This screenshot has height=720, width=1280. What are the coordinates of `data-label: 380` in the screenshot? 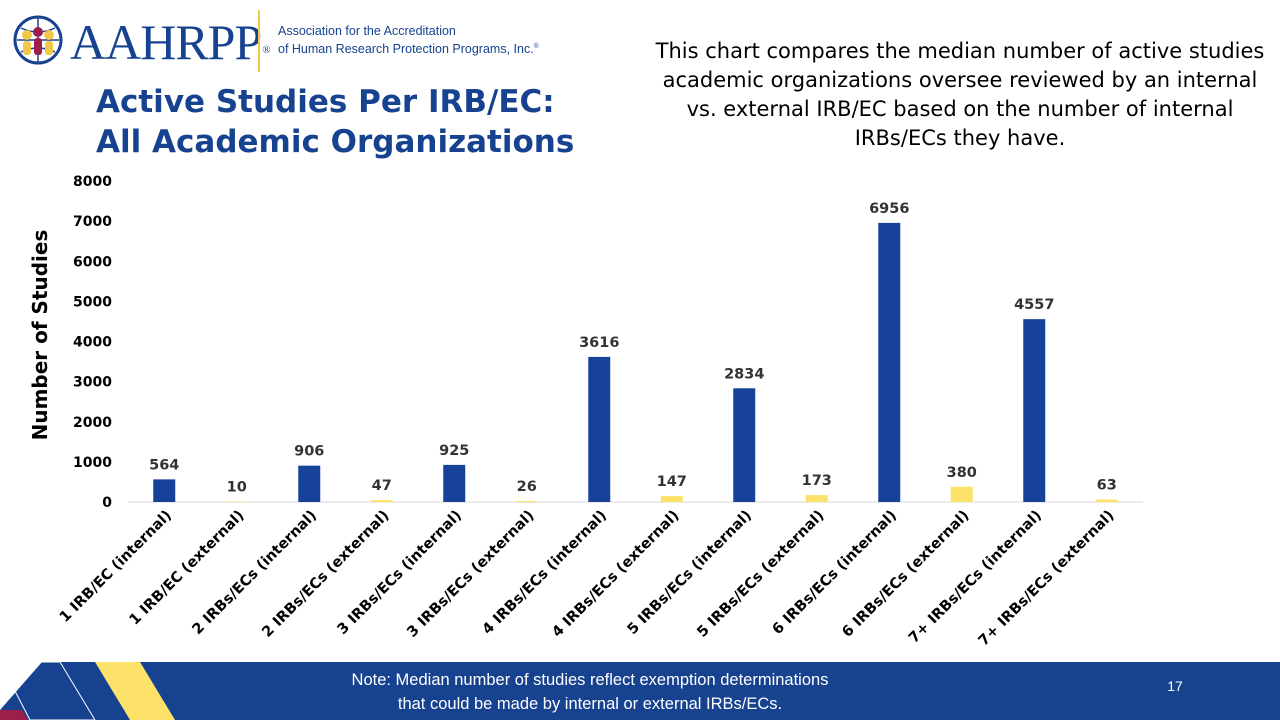 It's located at (962, 473).